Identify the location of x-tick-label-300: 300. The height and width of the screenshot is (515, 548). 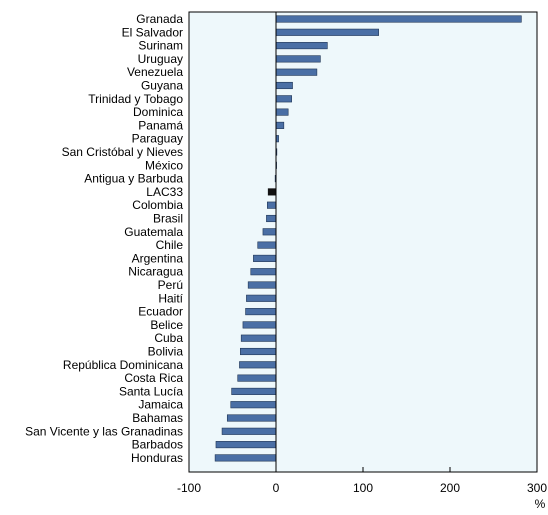
(537, 488).